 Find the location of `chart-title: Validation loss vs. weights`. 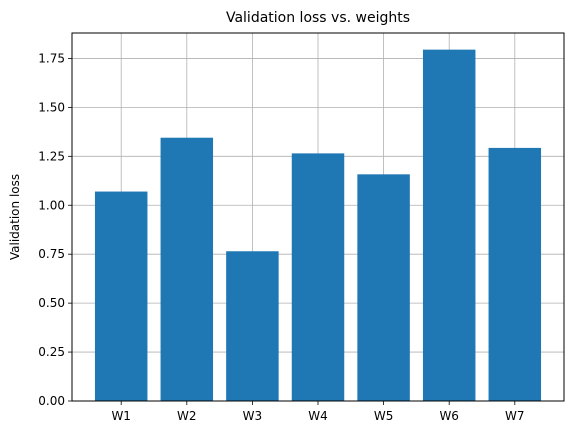

chart-title: Validation loss vs. weights is located at coordinates (318, 18).